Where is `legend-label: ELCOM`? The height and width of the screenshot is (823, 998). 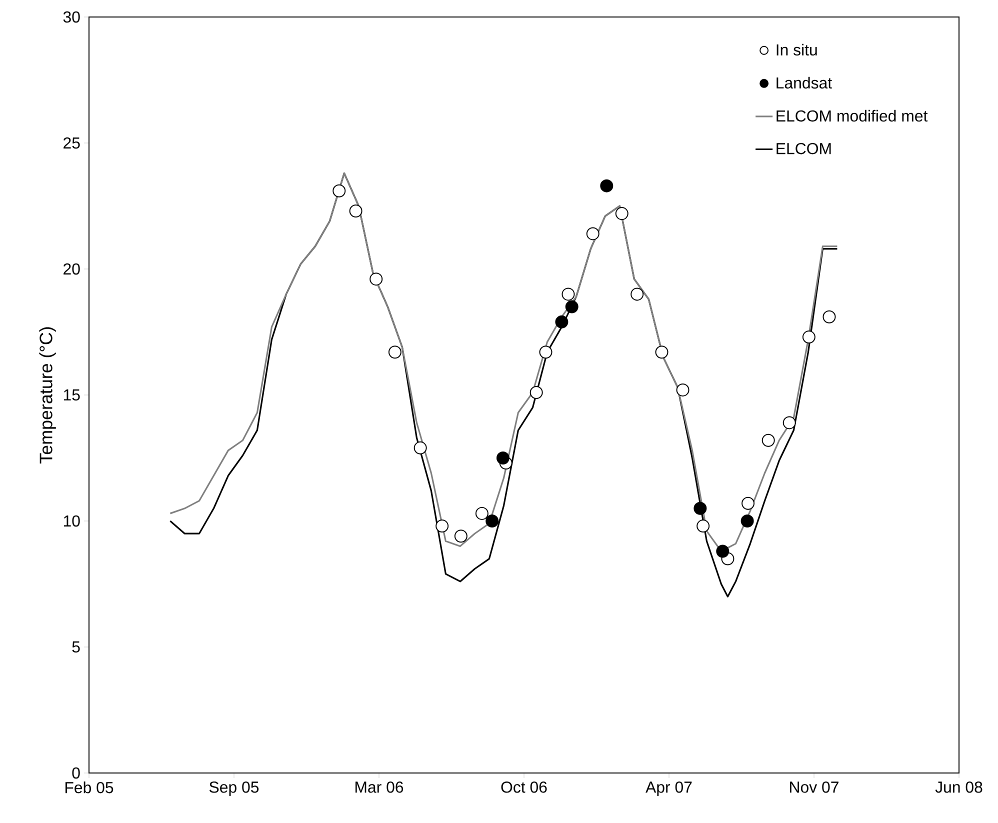 legend-label: ELCOM is located at coordinates (803, 148).